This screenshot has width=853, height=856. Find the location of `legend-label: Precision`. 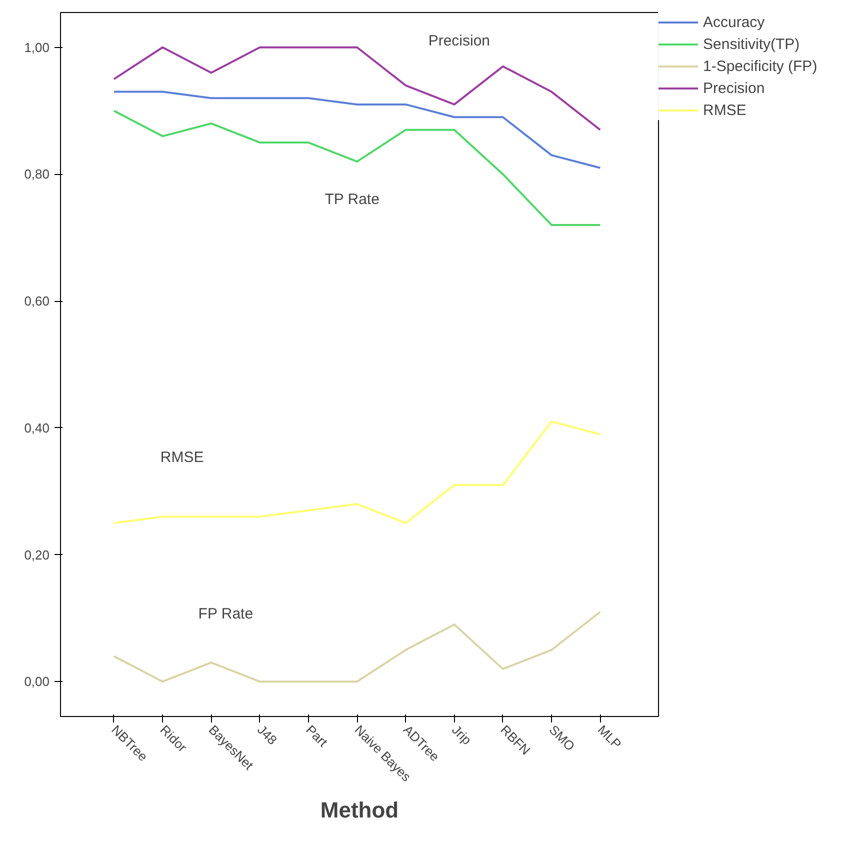

legend-label: Precision is located at coordinates (734, 88).